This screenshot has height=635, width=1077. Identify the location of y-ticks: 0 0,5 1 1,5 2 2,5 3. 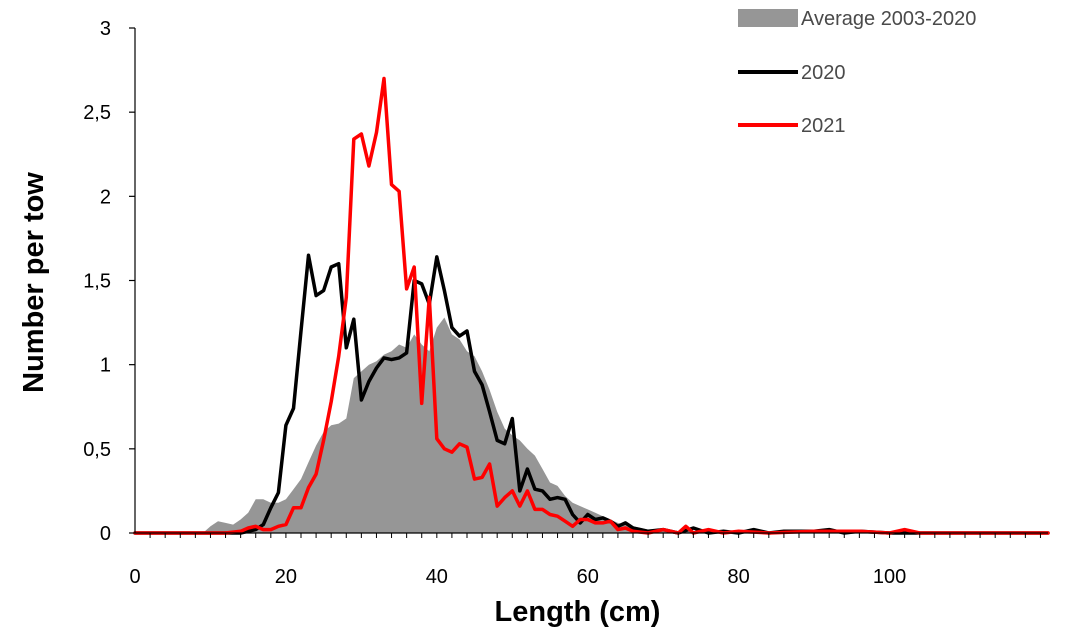
(109, 281).